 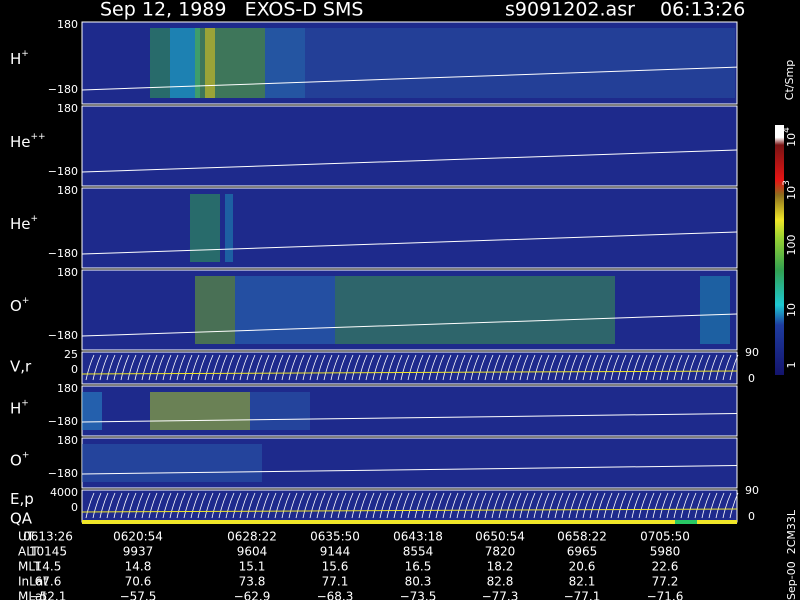 I want to click on cell: −71.6, so click(x=665, y=595).